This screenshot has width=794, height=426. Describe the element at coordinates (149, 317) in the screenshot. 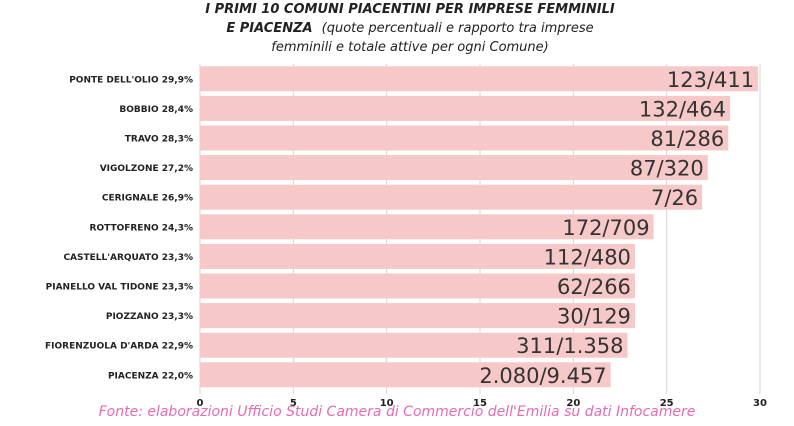

I see `category-label-8: PIOZZANO 23,3%` at that location.